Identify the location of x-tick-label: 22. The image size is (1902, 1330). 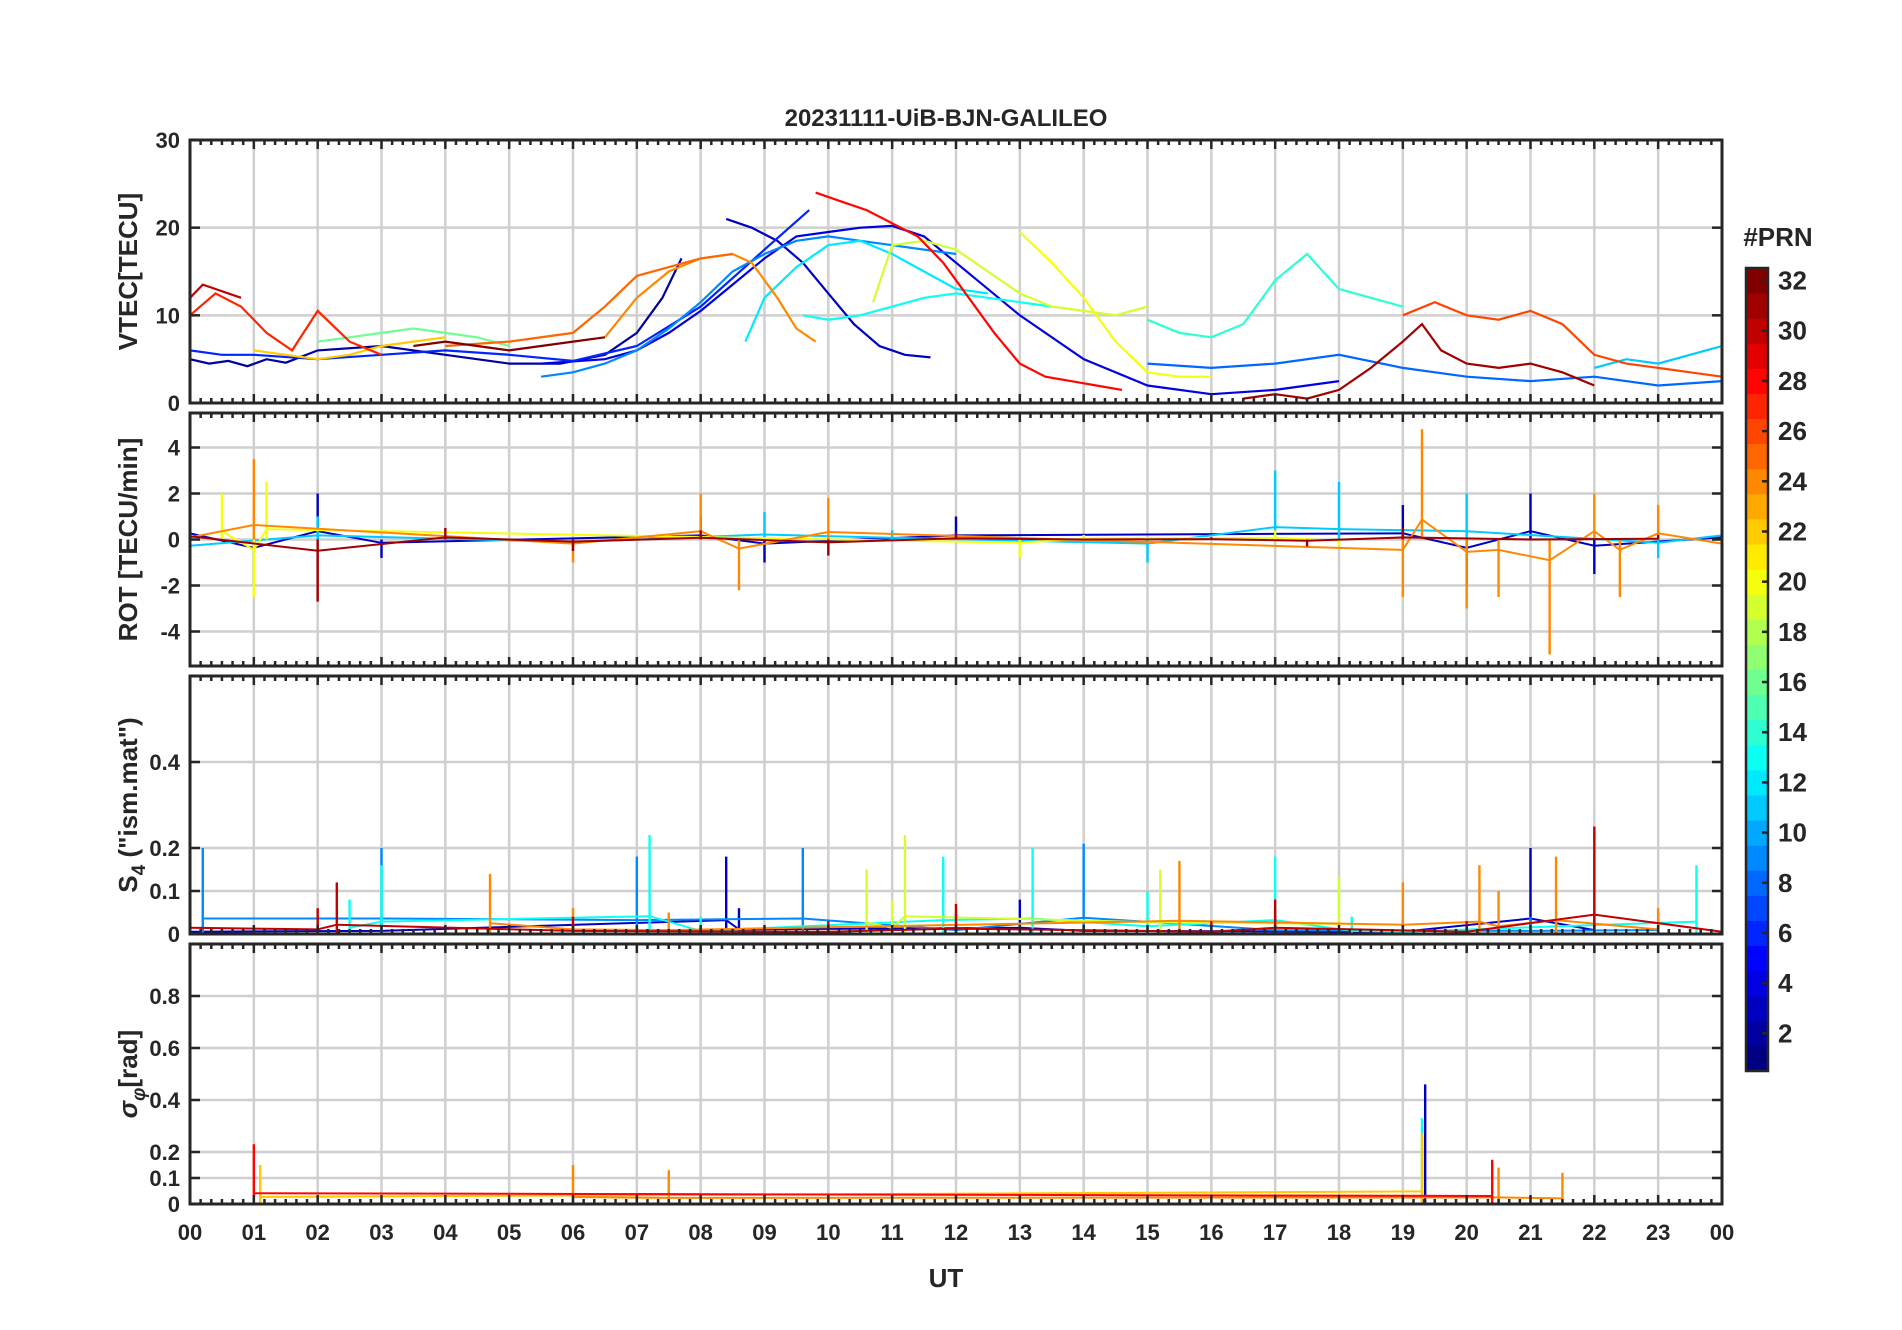
(1594, 1232).